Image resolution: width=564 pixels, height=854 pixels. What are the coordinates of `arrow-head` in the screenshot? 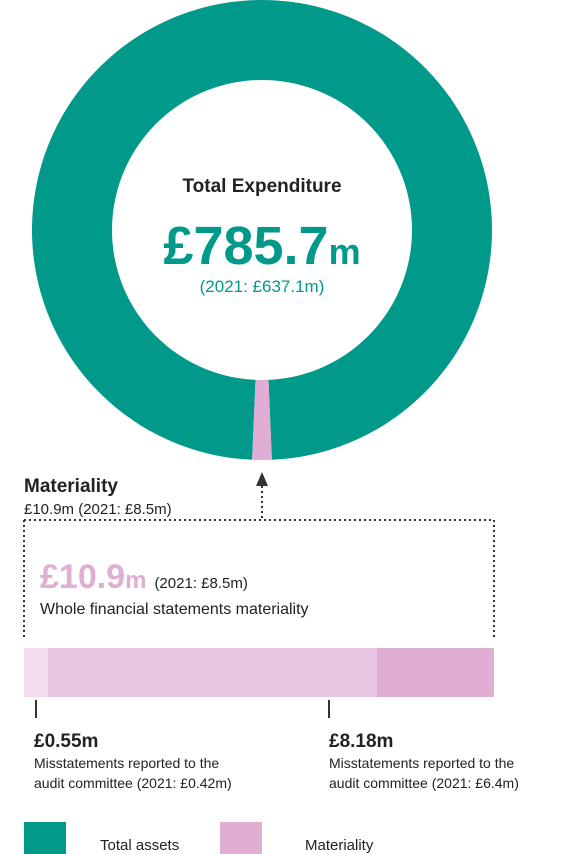 It's located at (262, 479).